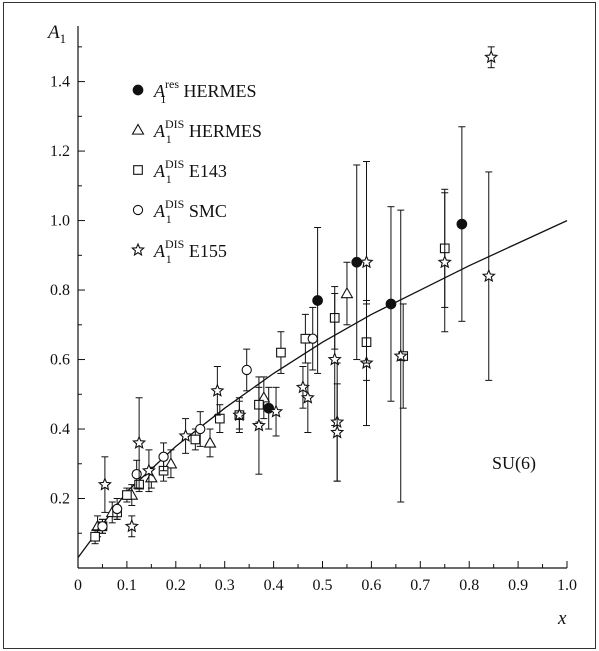 The image size is (599, 651). I want to click on legend-item: ADIS 1 SMC, so click(179, 211).